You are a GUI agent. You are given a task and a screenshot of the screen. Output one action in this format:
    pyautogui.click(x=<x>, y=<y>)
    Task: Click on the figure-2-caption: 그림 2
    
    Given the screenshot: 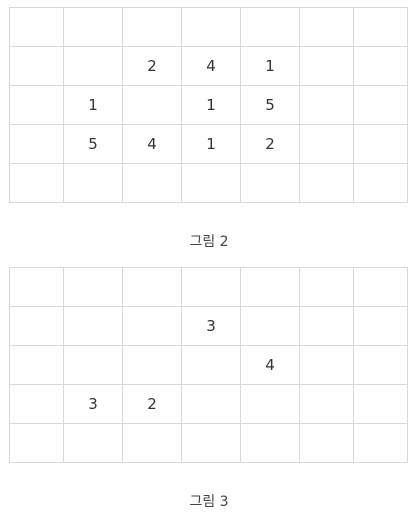 What is the action you would take?
    pyautogui.click(x=209, y=242)
    